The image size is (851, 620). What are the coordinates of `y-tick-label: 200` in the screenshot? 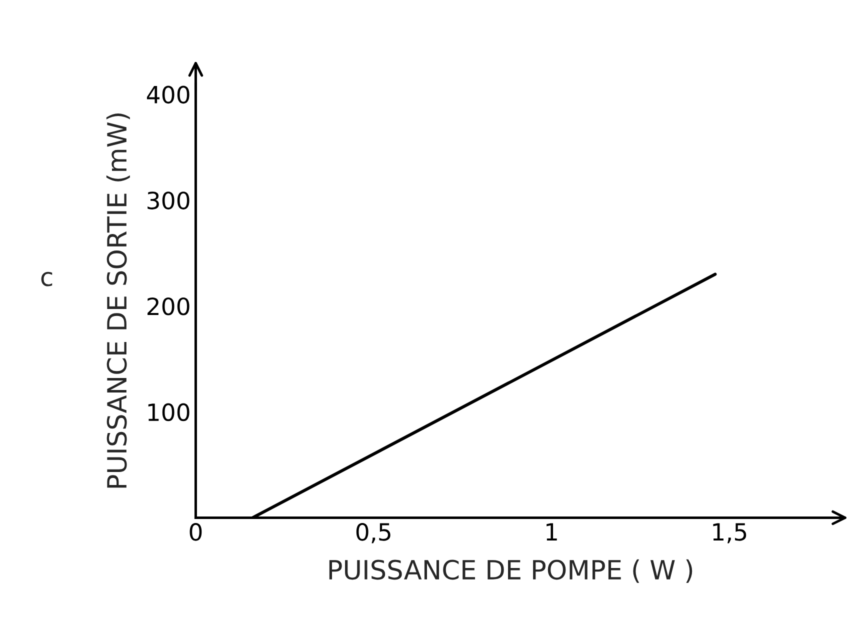 It's located at (169, 306).